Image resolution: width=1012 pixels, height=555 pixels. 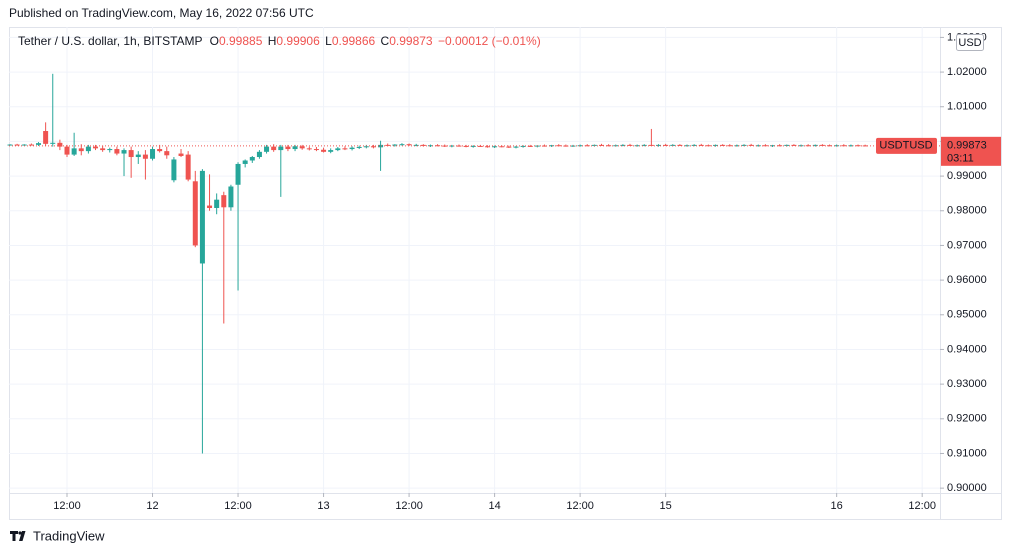 What do you see at coordinates (110, 41) in the screenshot?
I see `symbol-title: Tether / U.S. dollar, 1h, BITSTAMP` at bounding box center [110, 41].